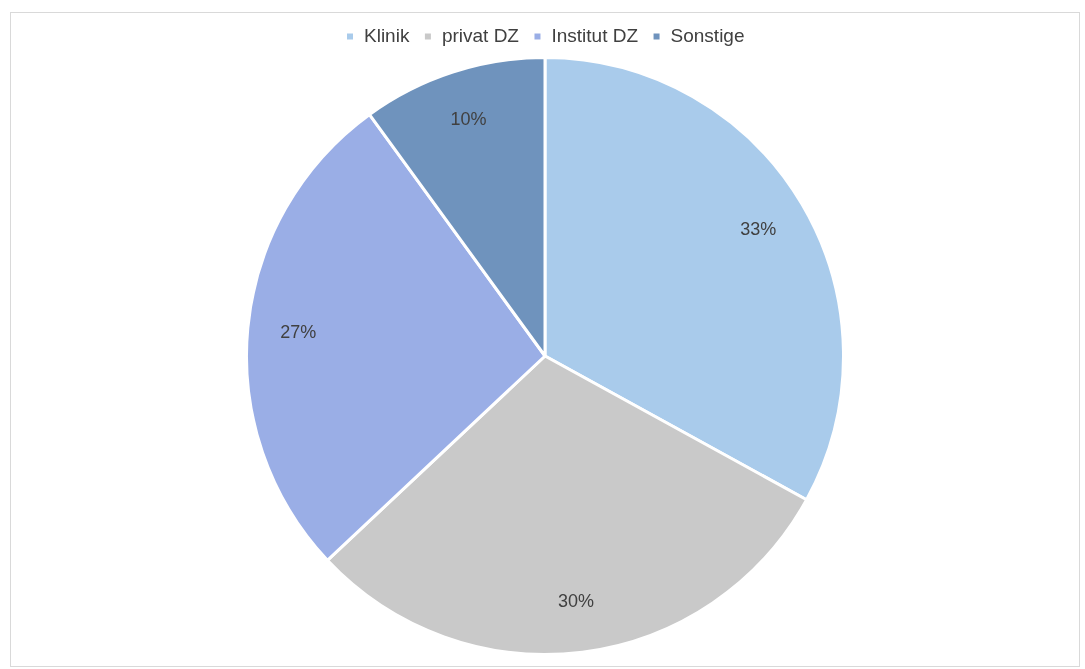 The width and height of the screenshot is (1085, 669). Describe the element at coordinates (707, 35) in the screenshot. I see `legend-label: Sonstige` at that location.